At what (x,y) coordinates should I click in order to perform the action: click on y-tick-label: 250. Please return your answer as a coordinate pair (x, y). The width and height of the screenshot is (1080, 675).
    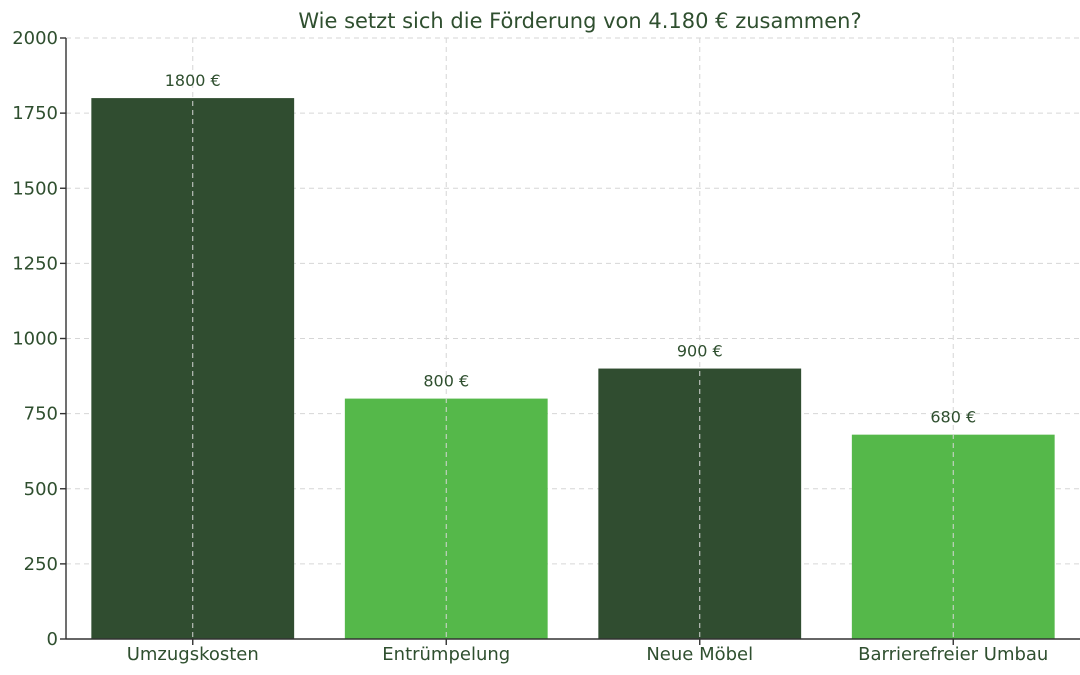
    Looking at the image, I should click on (41, 564).